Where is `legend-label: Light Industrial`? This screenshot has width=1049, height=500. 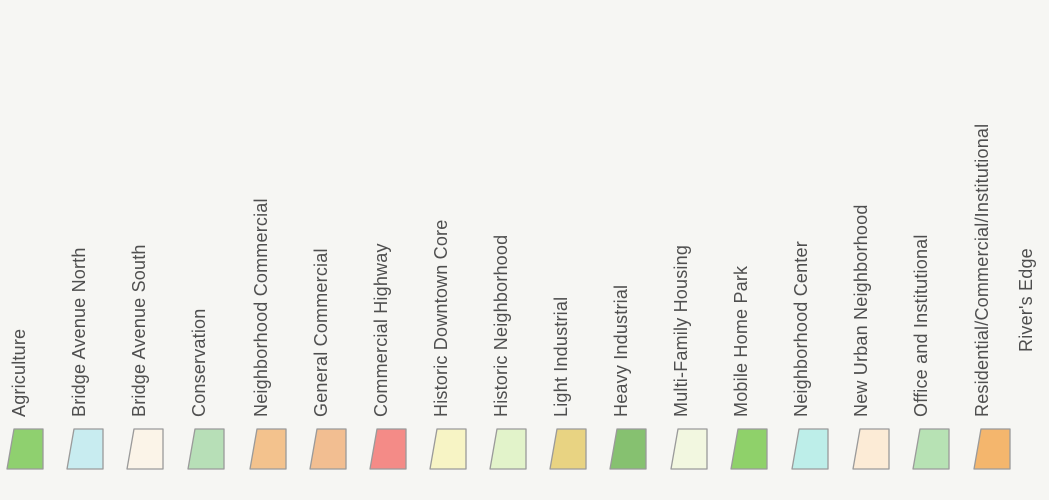
legend-label: Light Industrial is located at coordinates (561, 356).